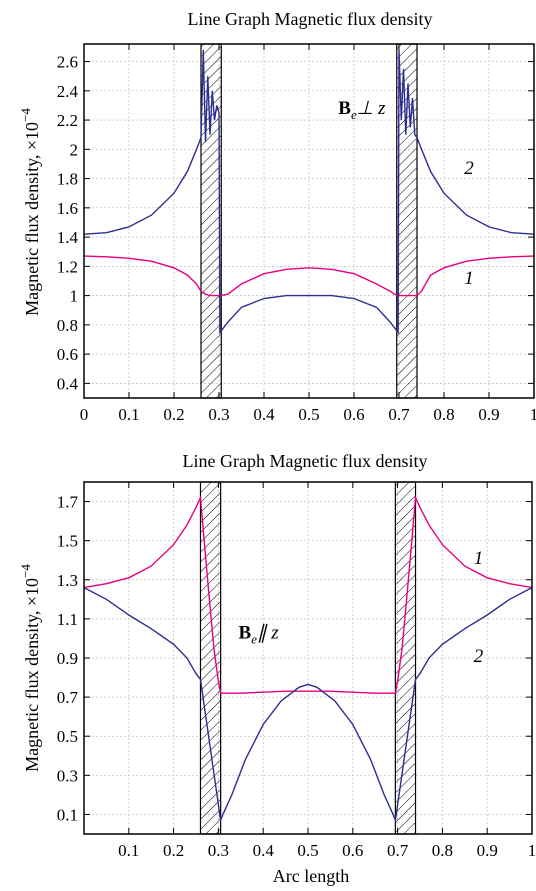 The image size is (536, 891). What do you see at coordinates (67, 62) in the screenshot?
I see `y-tick-label: 2.6` at bounding box center [67, 62].